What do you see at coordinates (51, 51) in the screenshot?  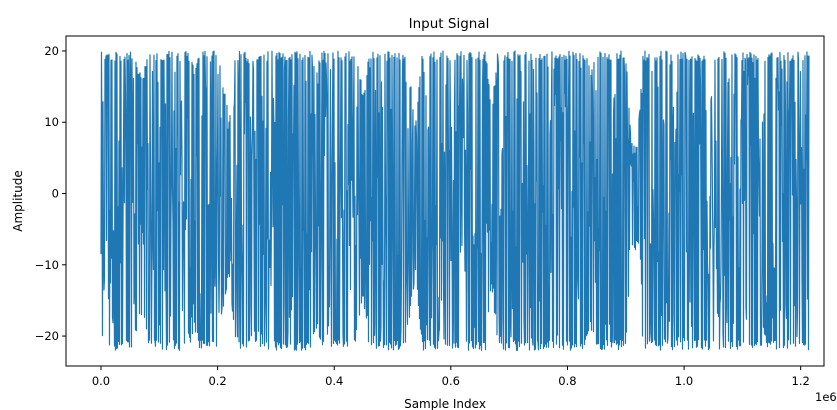 I see `y-tick-label: 20` at bounding box center [51, 51].